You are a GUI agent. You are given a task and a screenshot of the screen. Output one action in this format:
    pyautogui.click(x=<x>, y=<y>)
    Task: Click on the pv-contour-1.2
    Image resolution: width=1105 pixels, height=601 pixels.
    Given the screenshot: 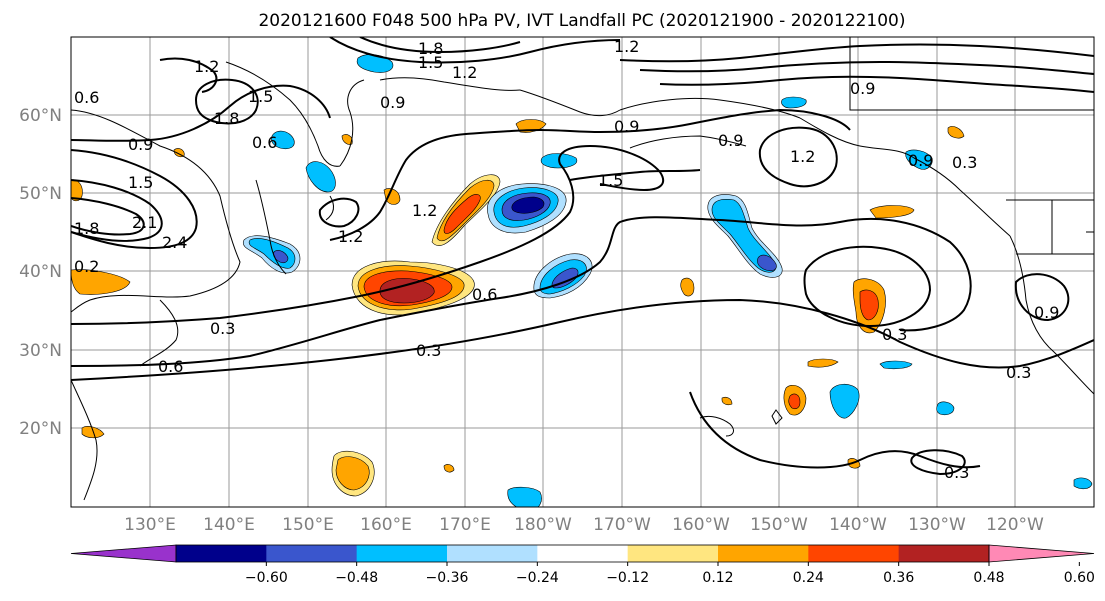 What is the action you would take?
    pyautogui.click(x=590, y=174)
    